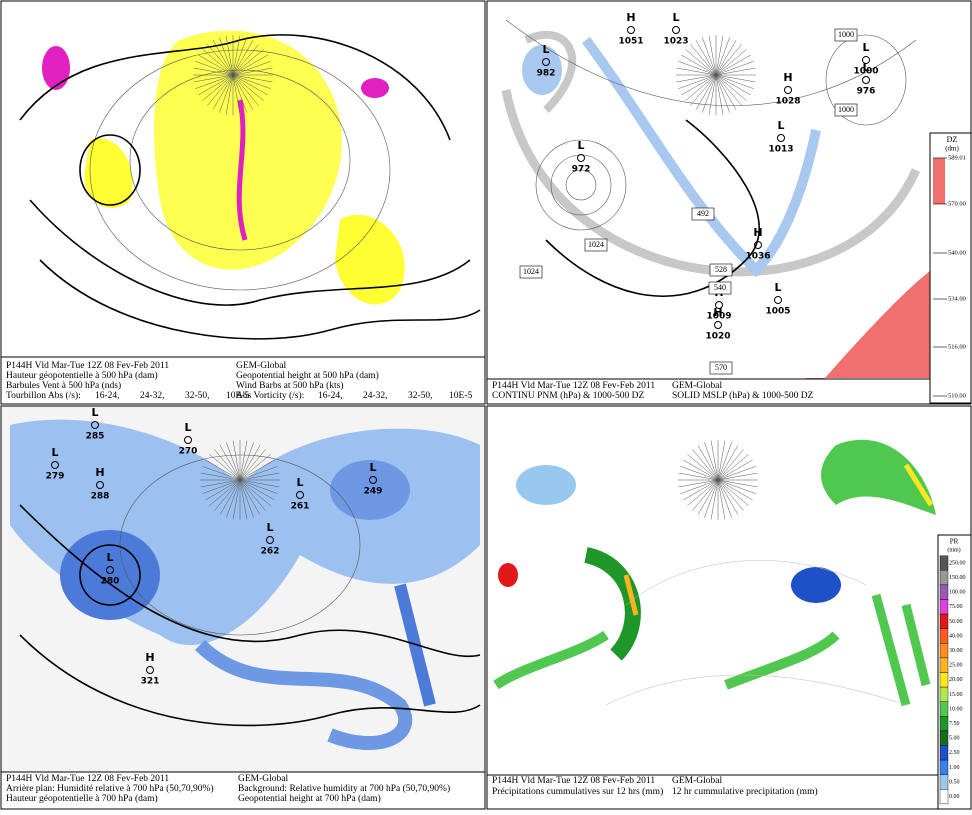 This screenshot has height=815, width=972. What do you see at coordinates (304, 694) in the screenshot?
I see `humidity-band` at bounding box center [304, 694].